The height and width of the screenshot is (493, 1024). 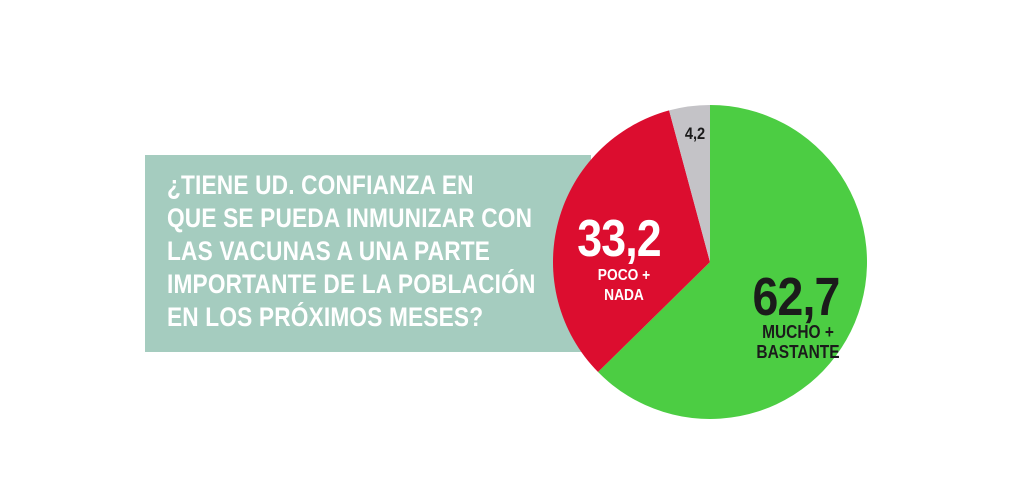 What do you see at coordinates (351, 284) in the screenshot?
I see `question-line-4: IMPORTANTE DE LA POBLACIÓN` at bounding box center [351, 284].